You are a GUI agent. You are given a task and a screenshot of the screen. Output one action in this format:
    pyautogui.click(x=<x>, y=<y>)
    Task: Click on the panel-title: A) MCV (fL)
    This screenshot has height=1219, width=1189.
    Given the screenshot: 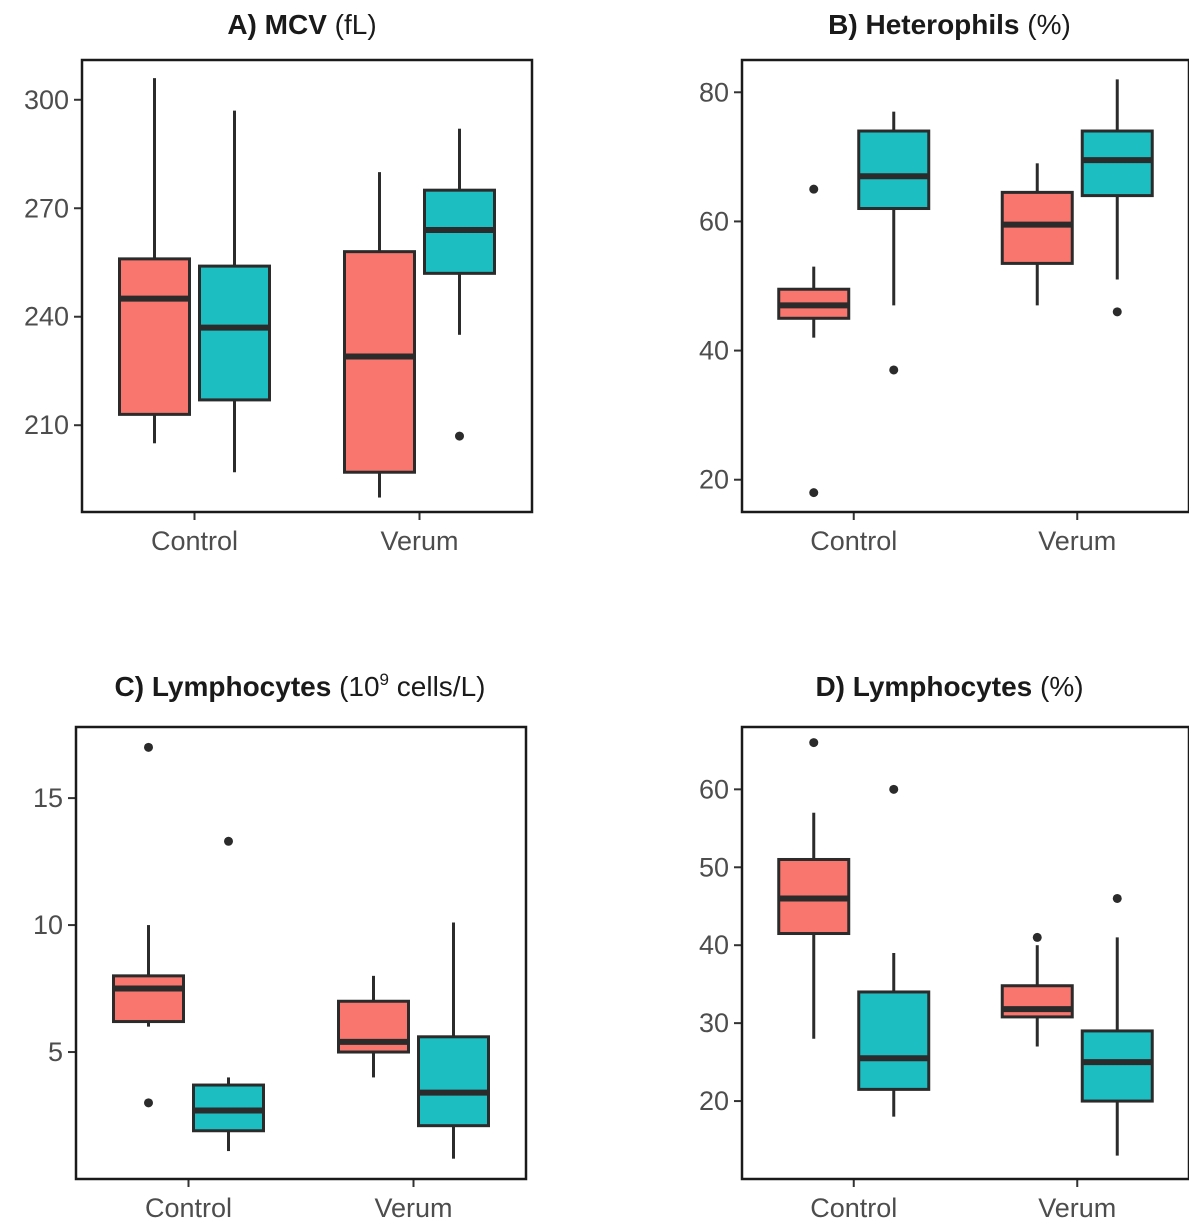 What is the action you would take?
    pyautogui.click(x=302, y=24)
    